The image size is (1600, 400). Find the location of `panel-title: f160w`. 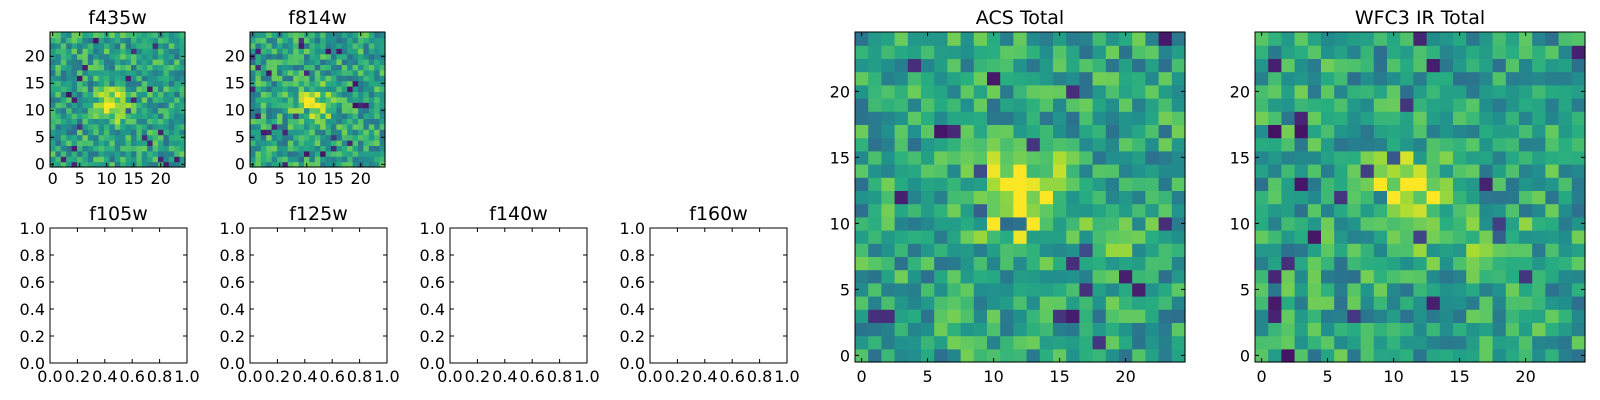

panel-title: f160w is located at coordinates (718, 214).